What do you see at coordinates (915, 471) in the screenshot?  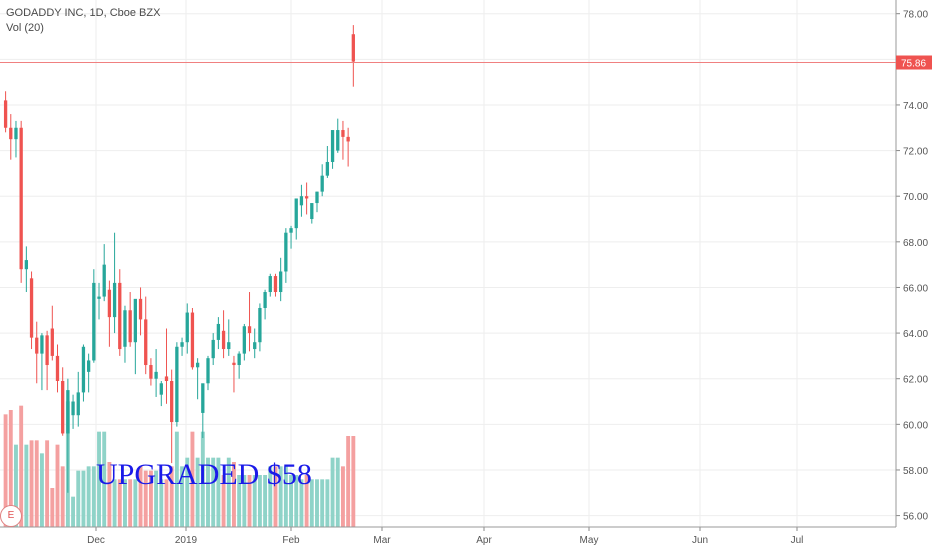 I see `y-tick-label: 58.00` at bounding box center [915, 471].